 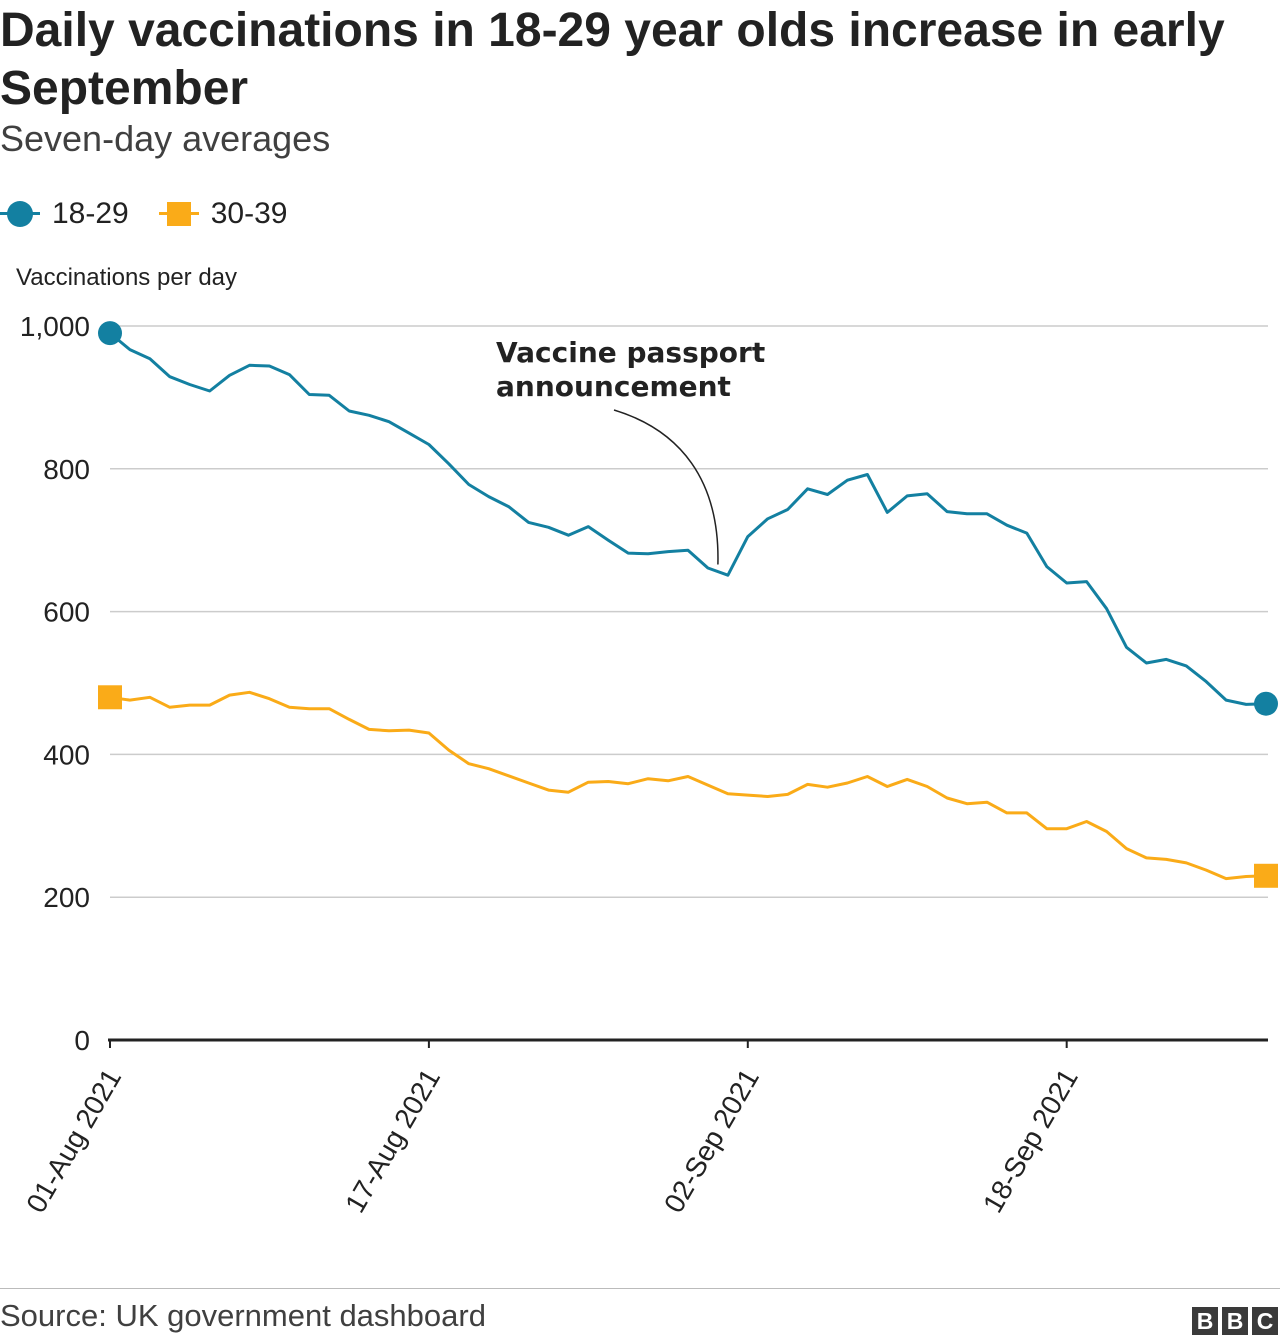 I want to click on series-line, so click(x=688, y=785).